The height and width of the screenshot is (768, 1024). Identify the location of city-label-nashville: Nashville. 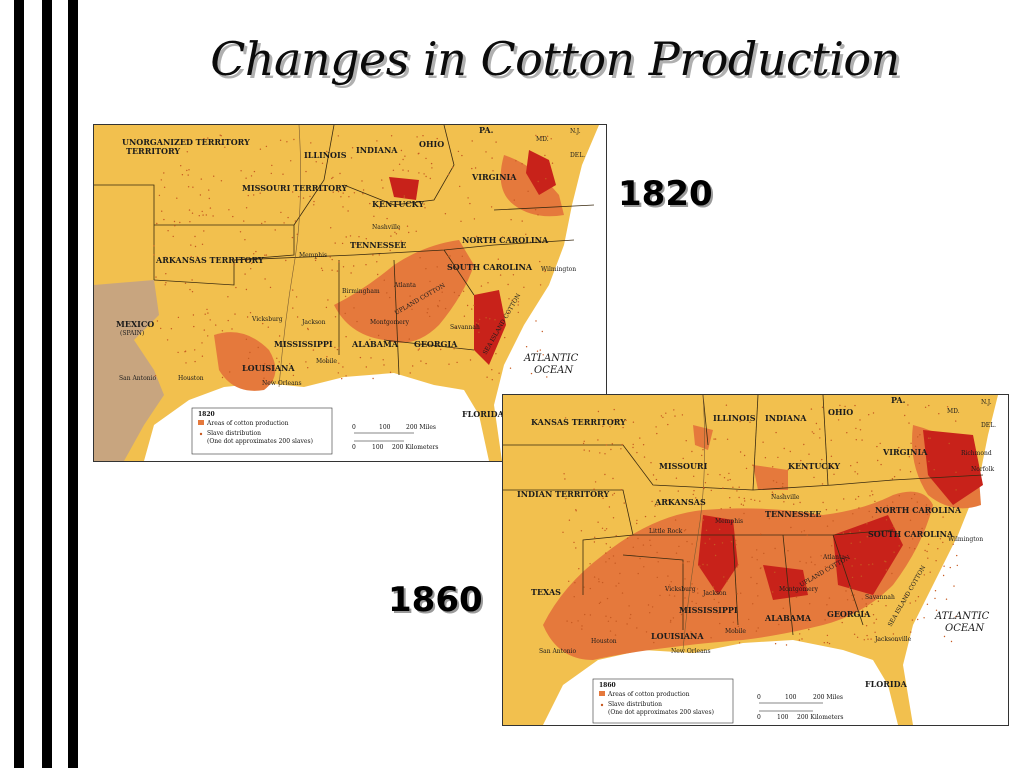
(386, 227).